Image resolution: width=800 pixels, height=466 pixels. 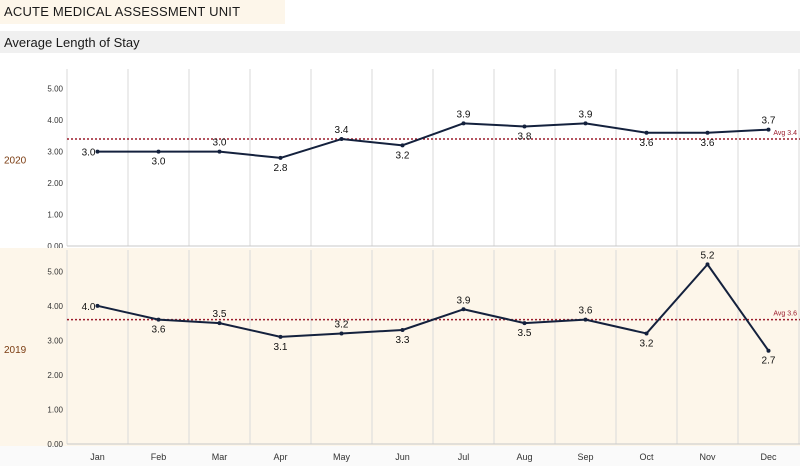 What do you see at coordinates (97, 457) in the screenshot?
I see `x-tick-label: Jan` at bounding box center [97, 457].